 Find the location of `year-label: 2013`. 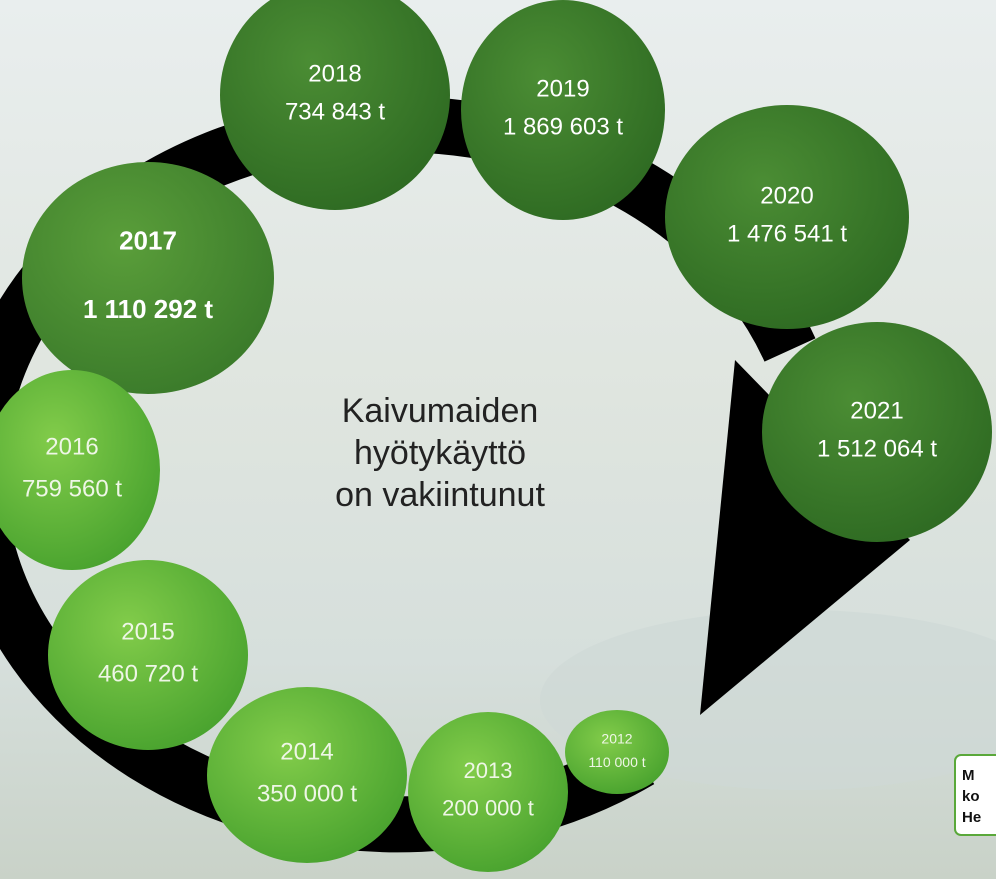

year-label: 2013 is located at coordinates (488, 770).